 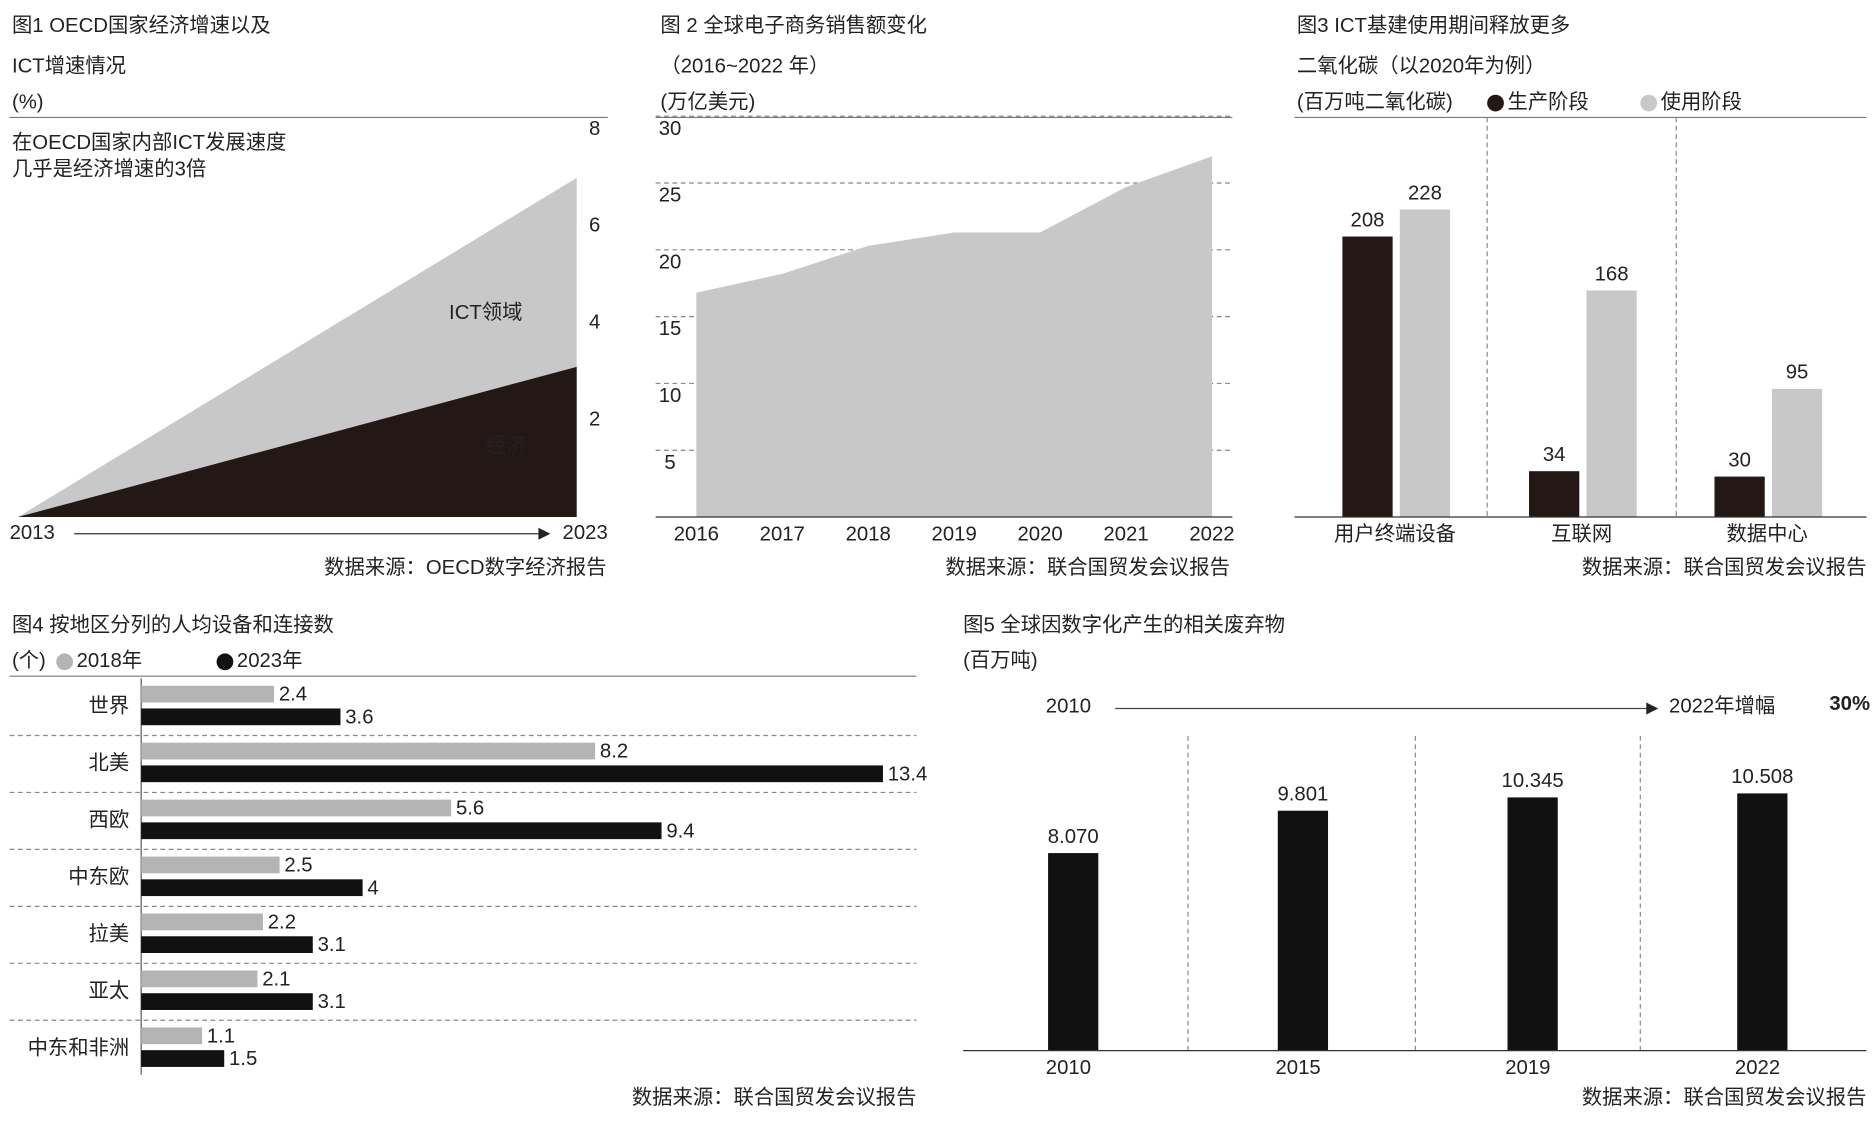 I want to click on y-tick-label: 拉美, so click(x=109, y=933).